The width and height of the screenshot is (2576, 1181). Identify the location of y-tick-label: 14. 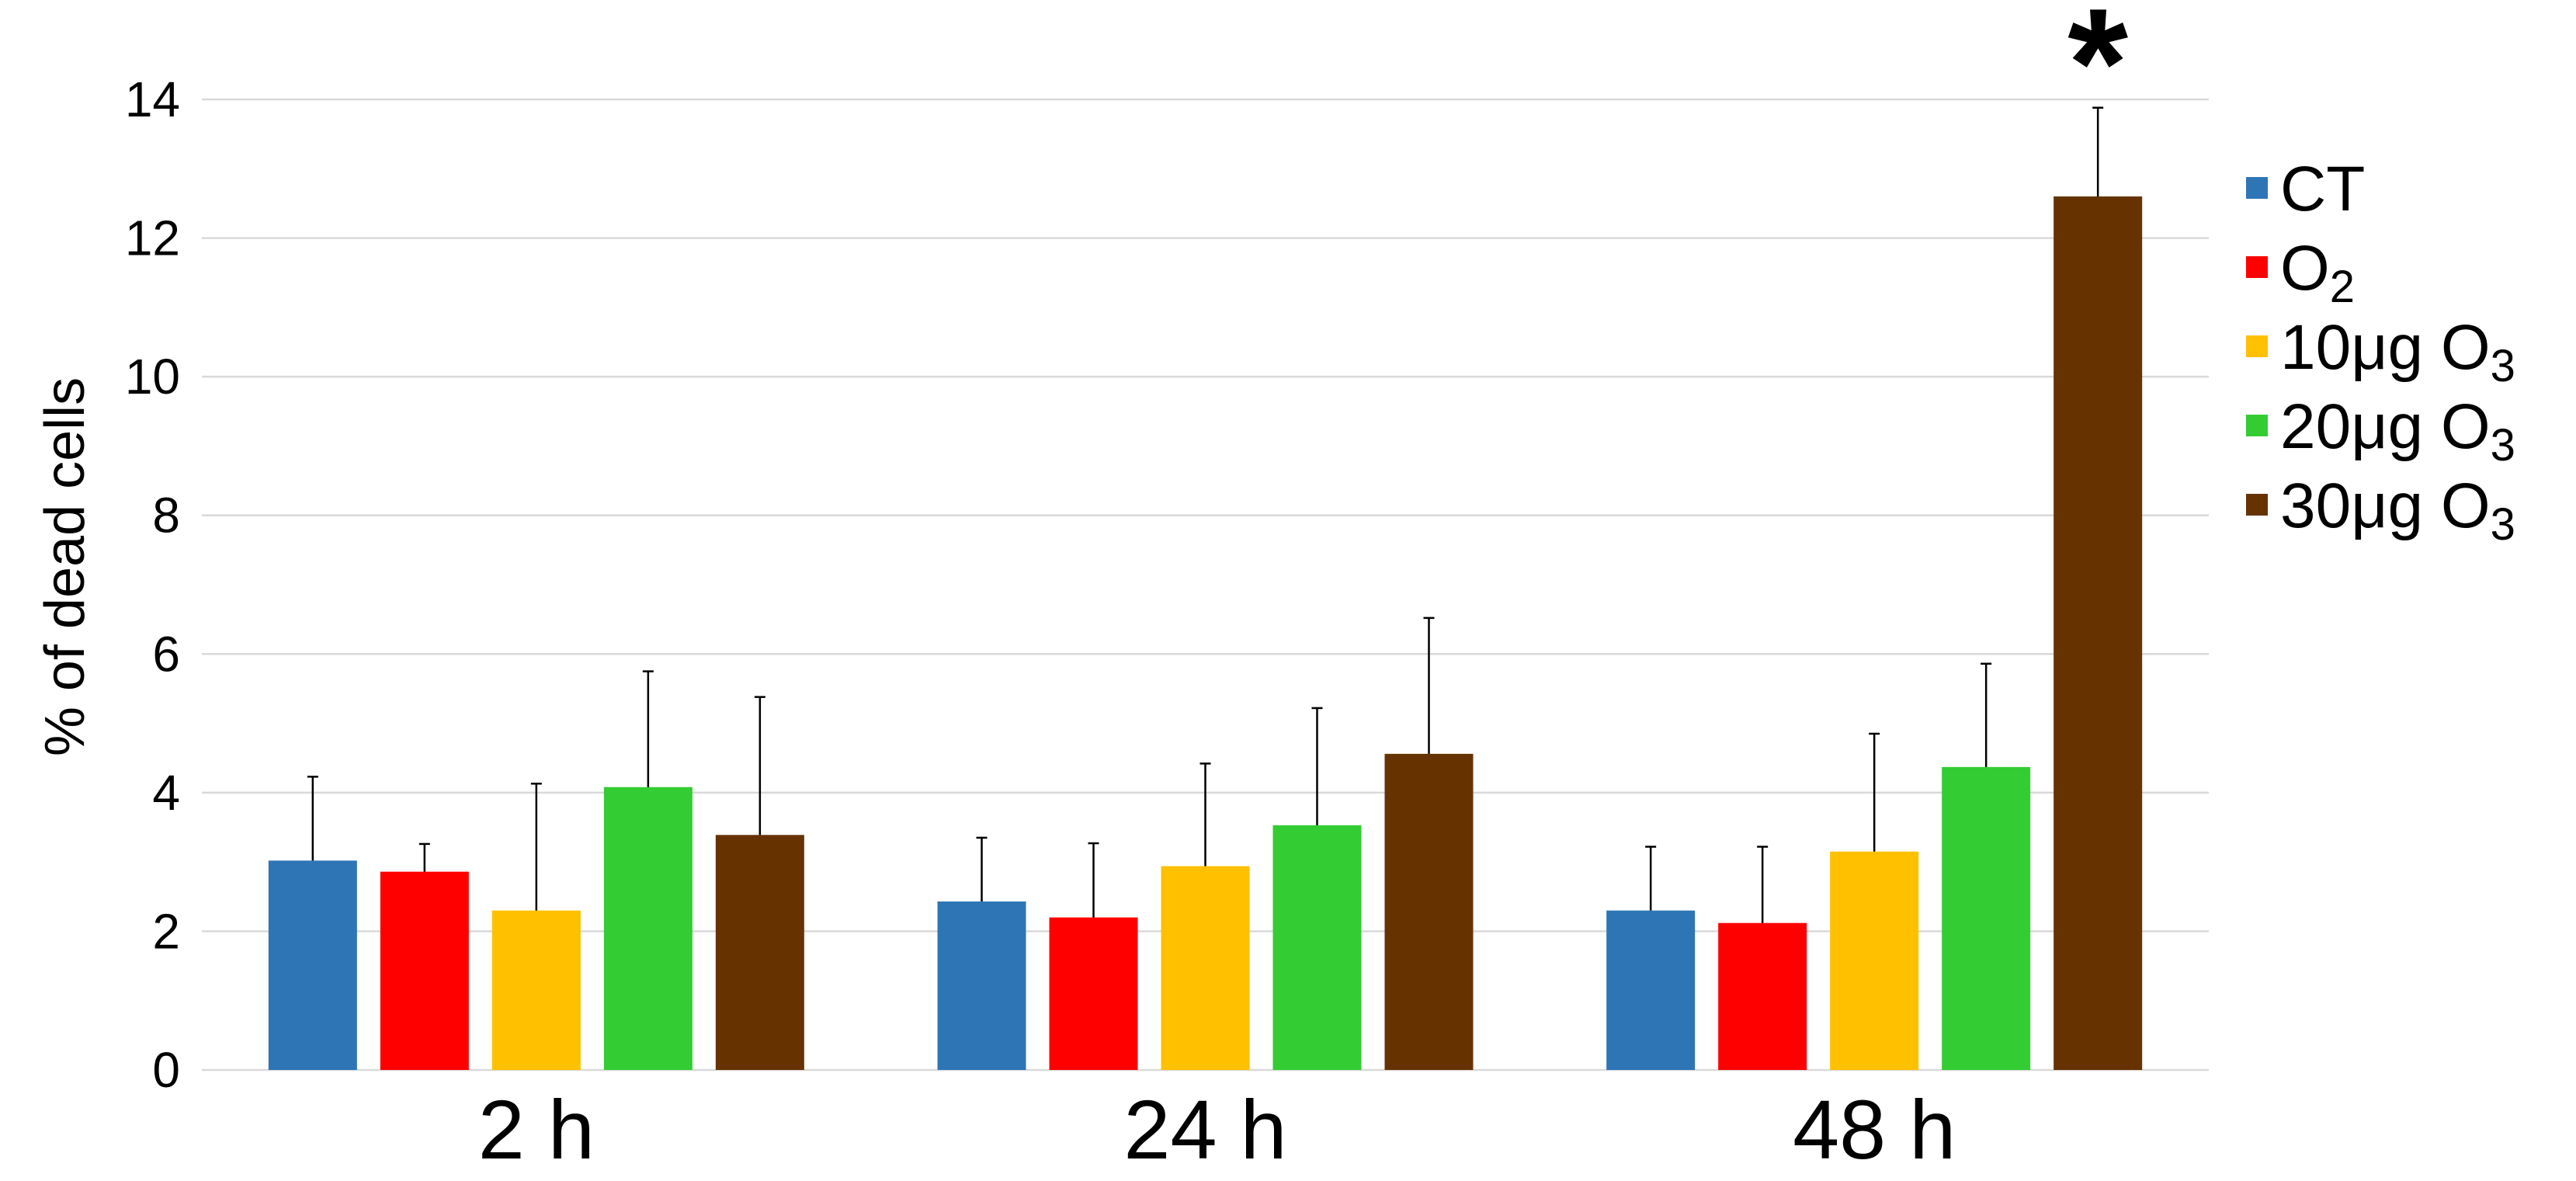
(152, 99).